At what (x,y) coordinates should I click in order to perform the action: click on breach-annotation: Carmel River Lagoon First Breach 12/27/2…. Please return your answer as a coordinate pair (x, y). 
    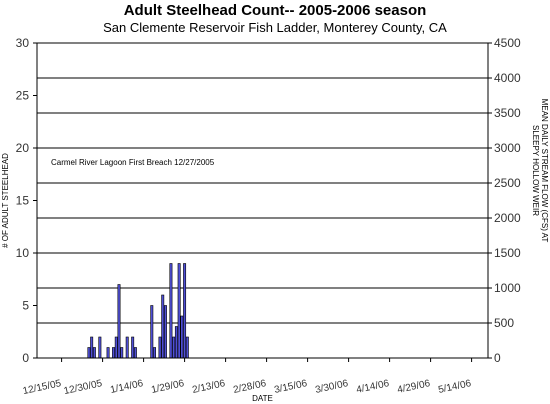
    Looking at the image, I should click on (133, 162).